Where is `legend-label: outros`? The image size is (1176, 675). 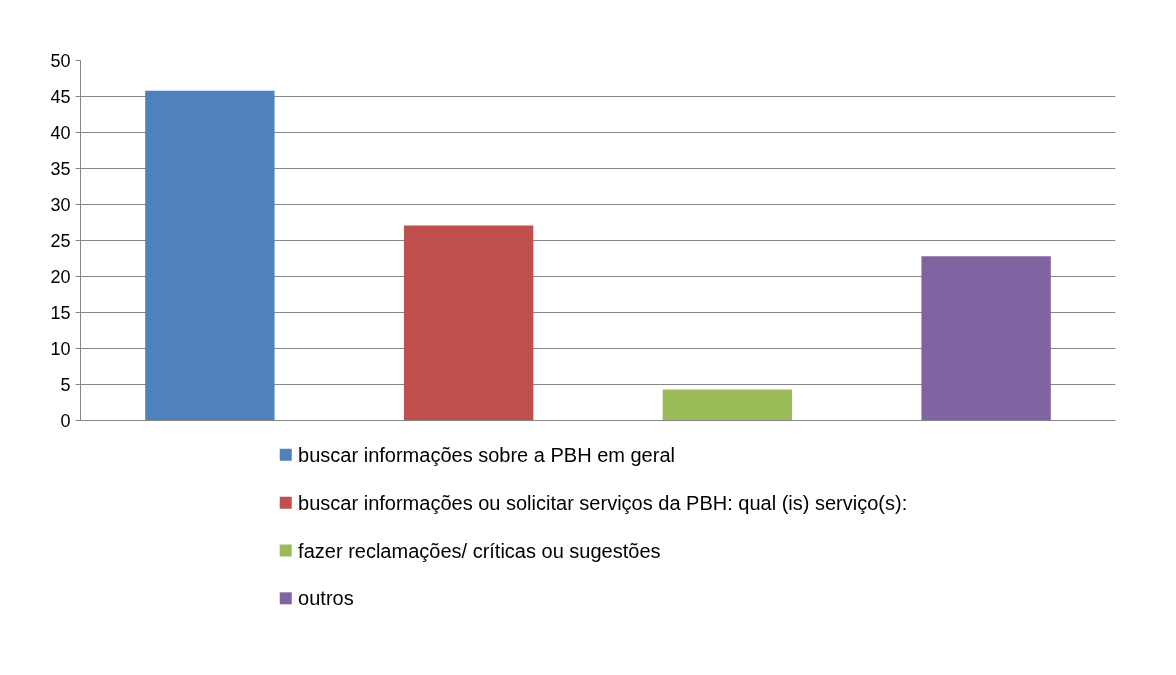 legend-label: outros is located at coordinates (326, 598).